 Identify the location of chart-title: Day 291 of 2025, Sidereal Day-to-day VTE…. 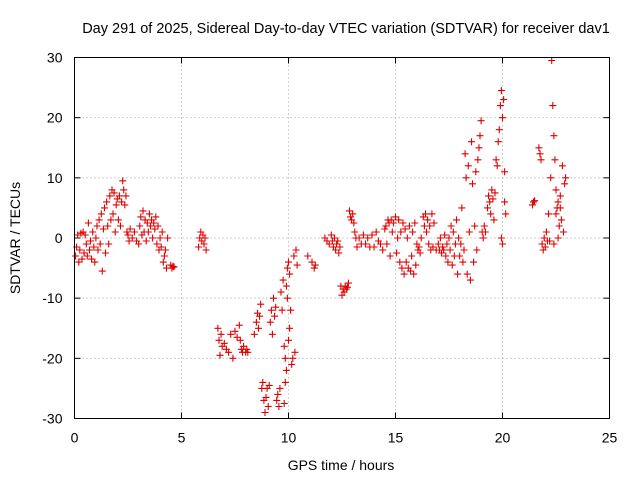
(346, 29).